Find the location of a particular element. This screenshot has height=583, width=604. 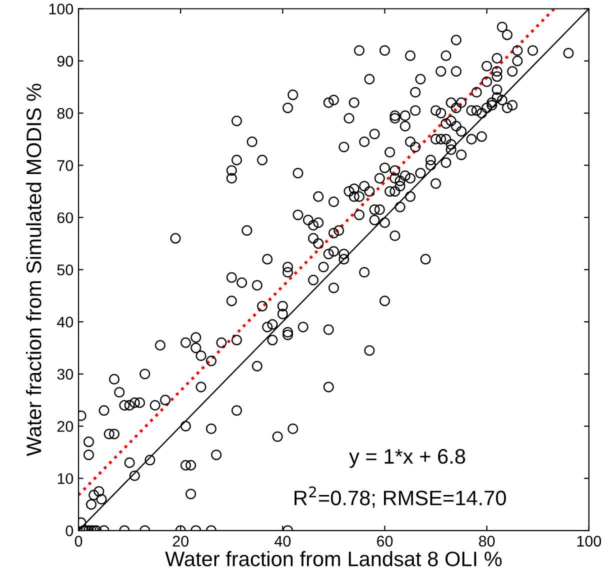

y-tick-label: 70 is located at coordinates (65, 165).